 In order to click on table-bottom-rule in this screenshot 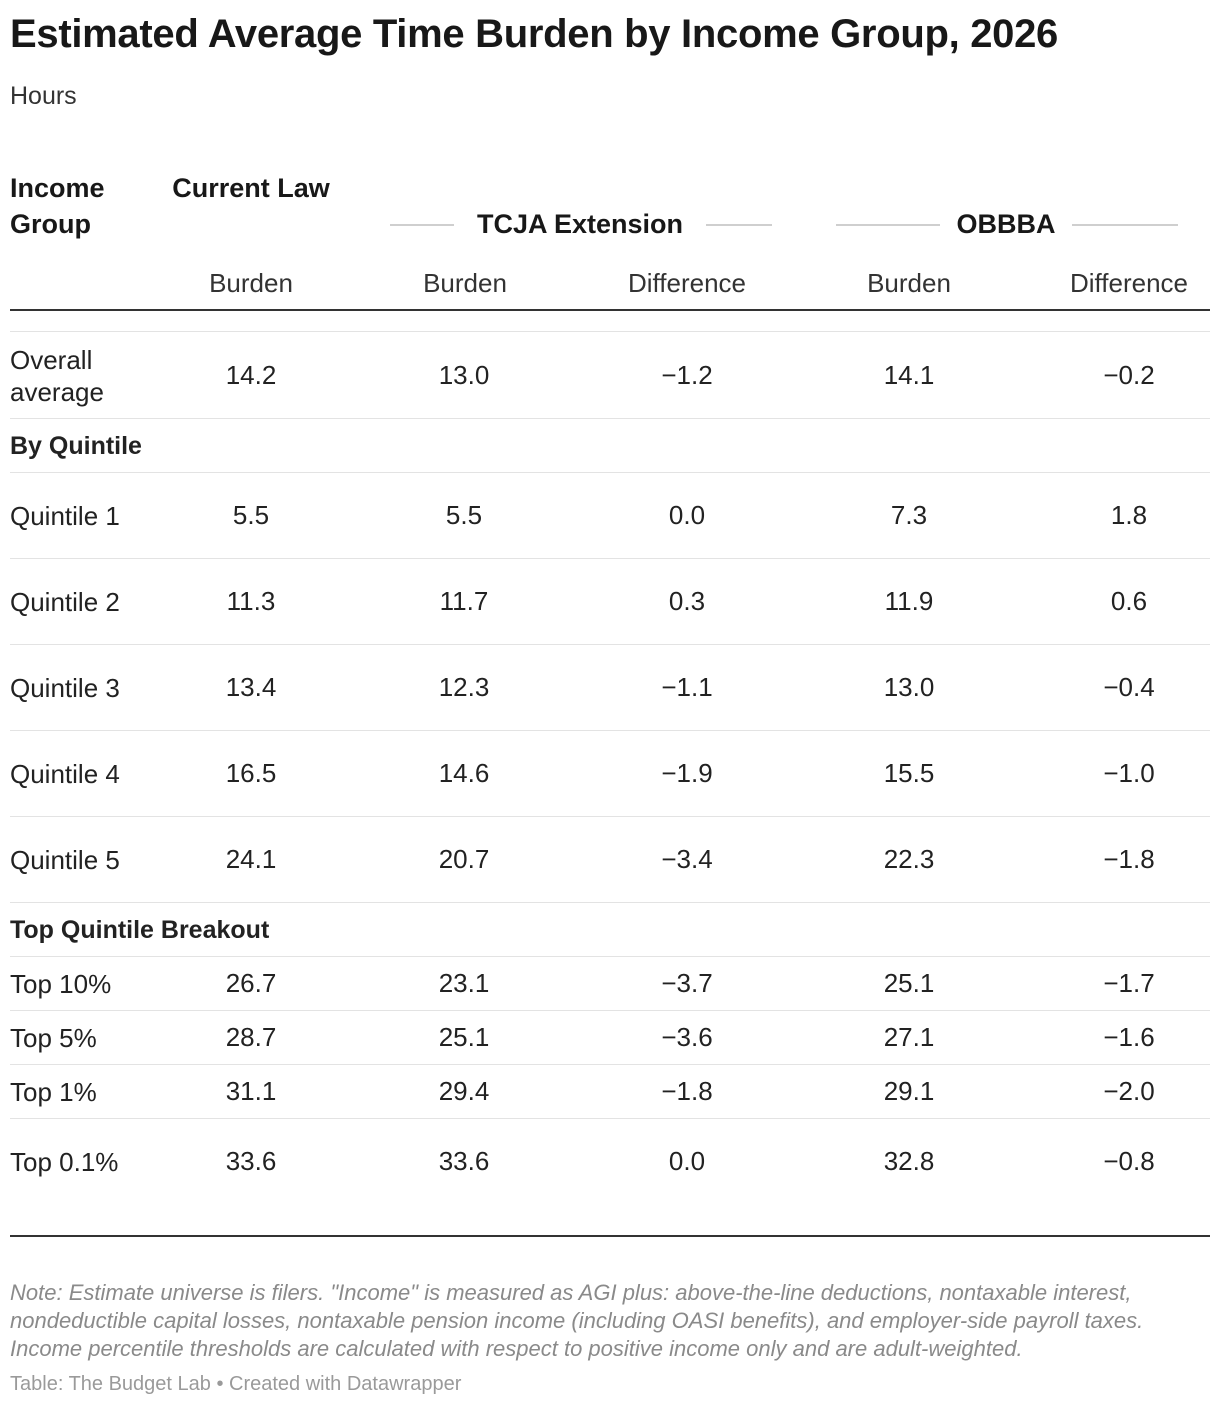, I will do `click(610, 1236)`.